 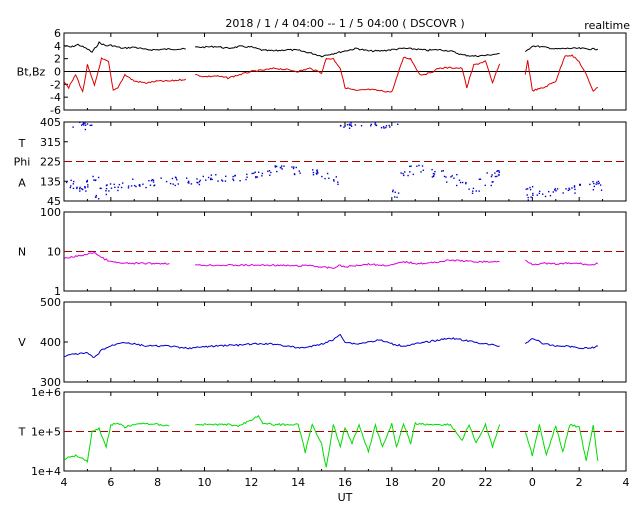 What do you see at coordinates (55, 97) in the screenshot?
I see `y-tick-label: -4` at bounding box center [55, 97].